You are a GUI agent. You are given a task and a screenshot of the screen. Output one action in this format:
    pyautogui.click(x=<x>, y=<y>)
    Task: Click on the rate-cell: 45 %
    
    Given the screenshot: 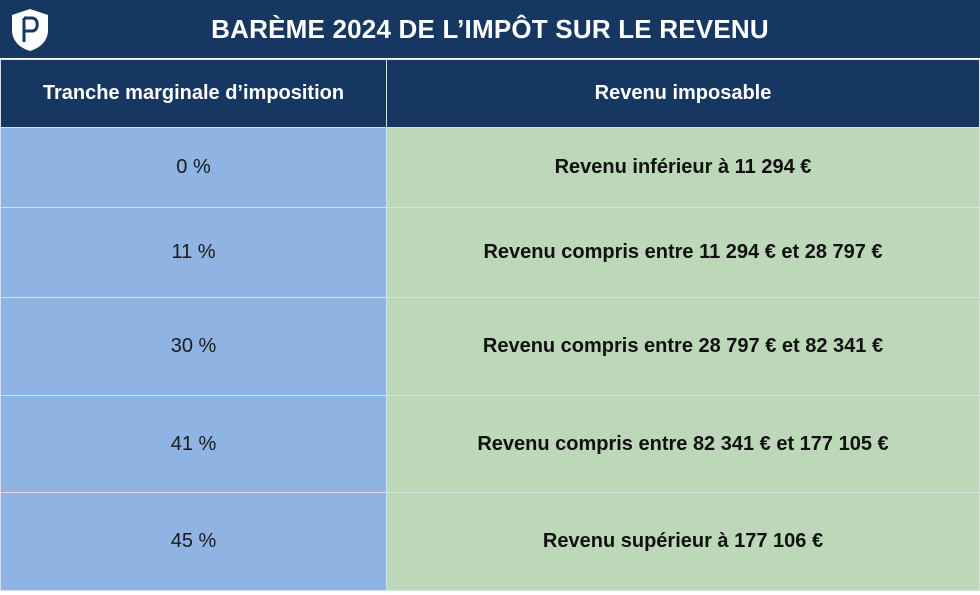 What is the action you would take?
    pyautogui.click(x=193, y=541)
    